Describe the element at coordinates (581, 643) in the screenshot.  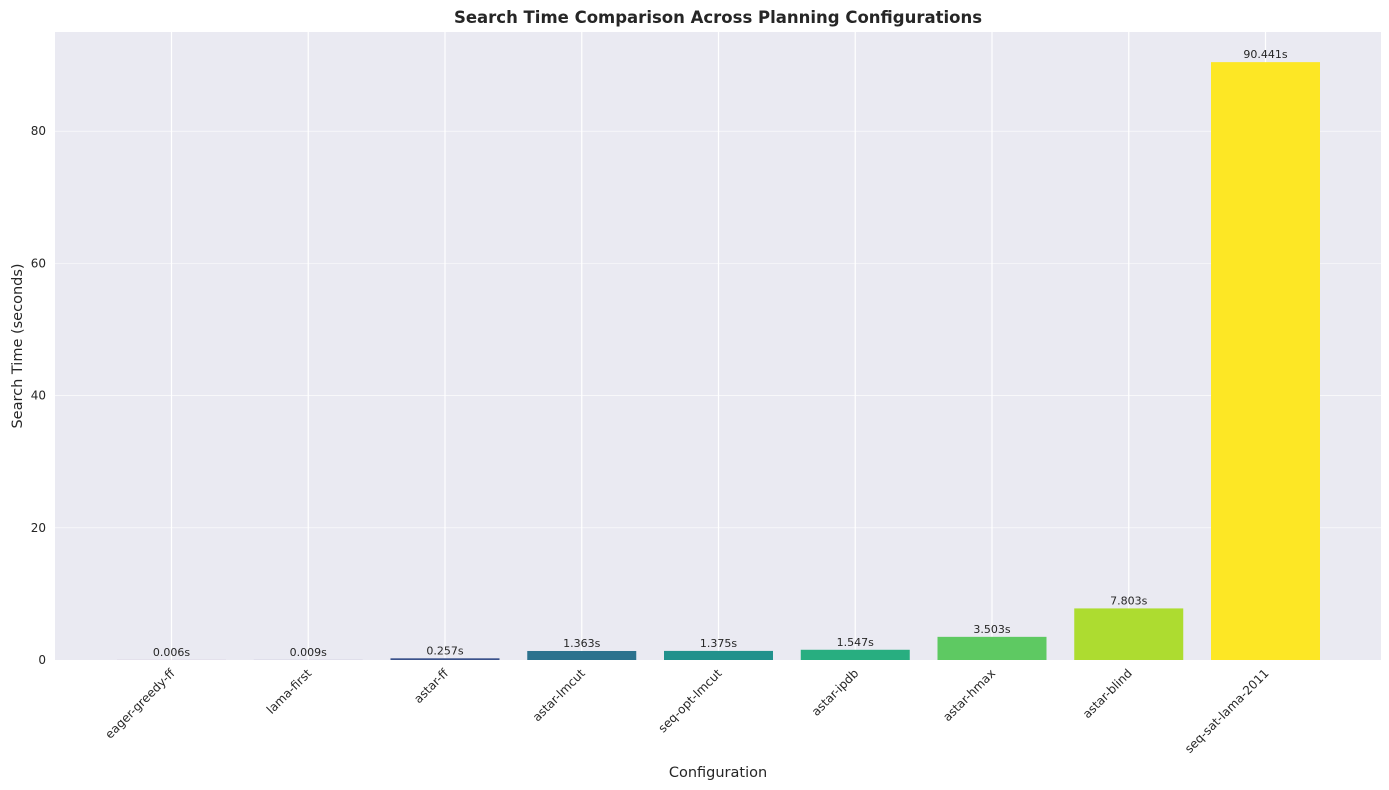
I see `bar-value-label: 1.363s` at that location.